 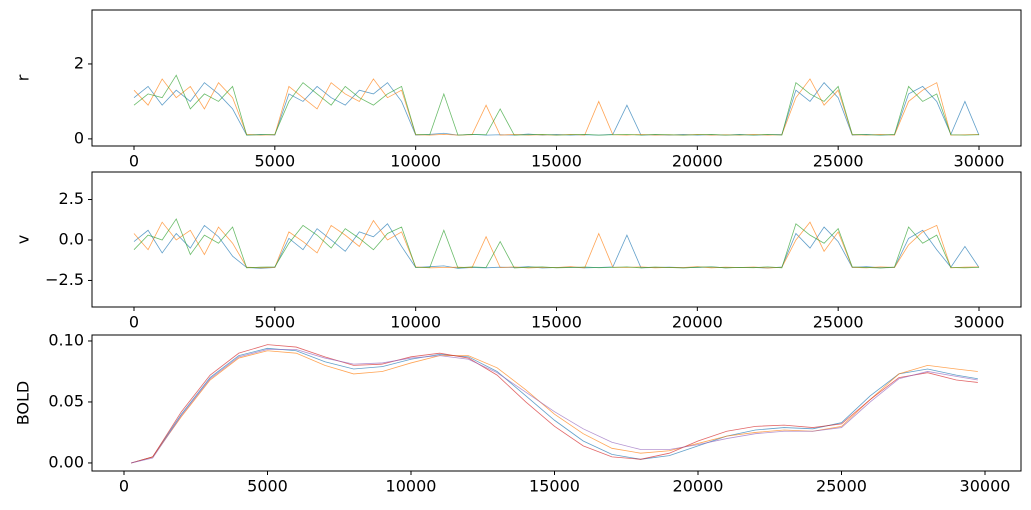 What do you see at coordinates (23, 239) in the screenshot?
I see `y-axis-label: v` at bounding box center [23, 239].